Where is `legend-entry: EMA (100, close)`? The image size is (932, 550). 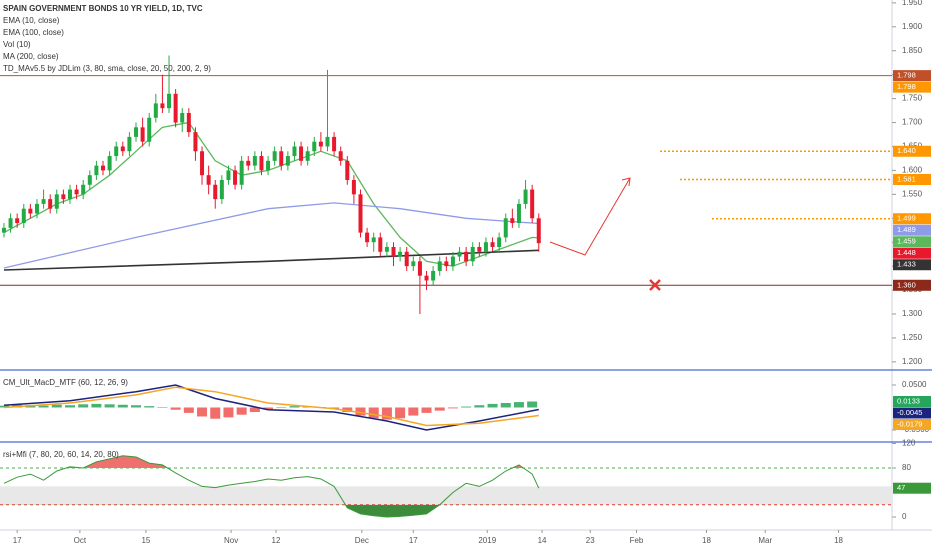
legend-entry: EMA (100, close) is located at coordinates (33, 32).